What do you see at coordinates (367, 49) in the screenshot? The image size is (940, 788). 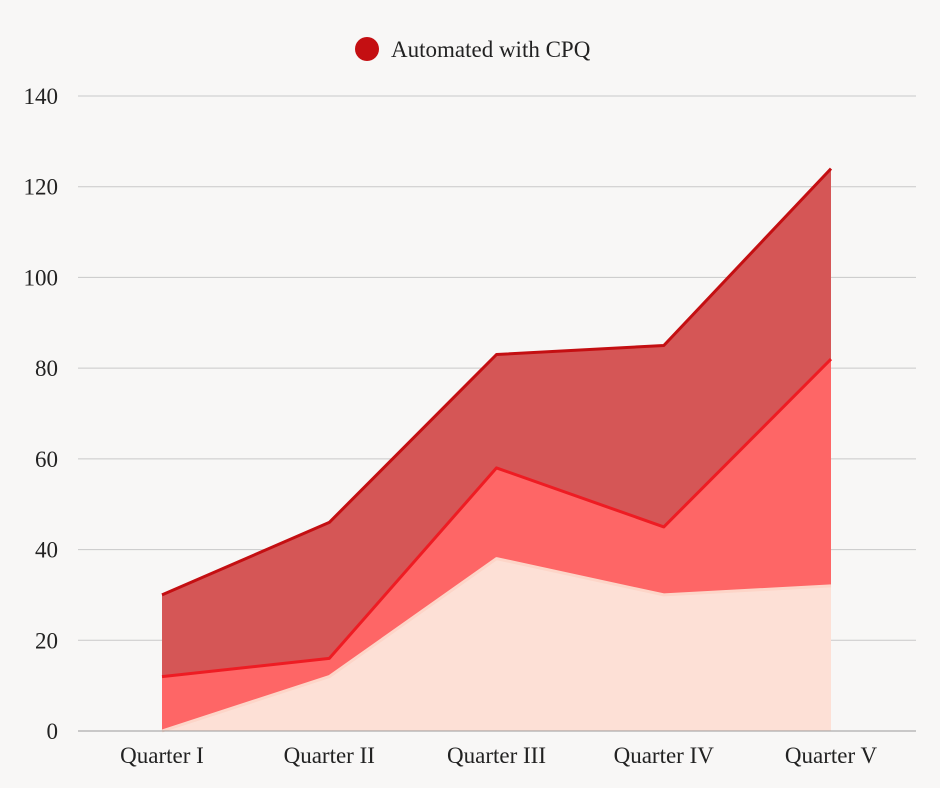 I see `legend-marker` at bounding box center [367, 49].